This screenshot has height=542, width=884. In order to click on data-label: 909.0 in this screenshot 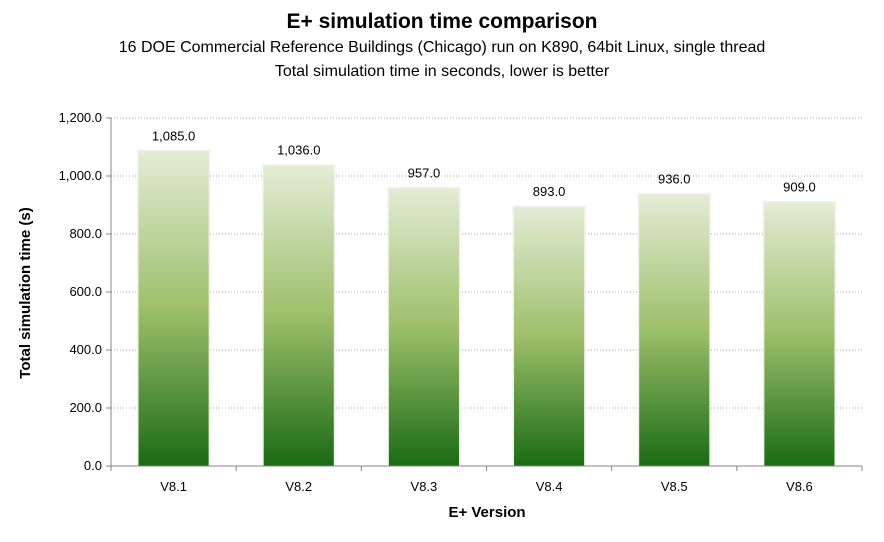, I will do `click(799, 186)`.